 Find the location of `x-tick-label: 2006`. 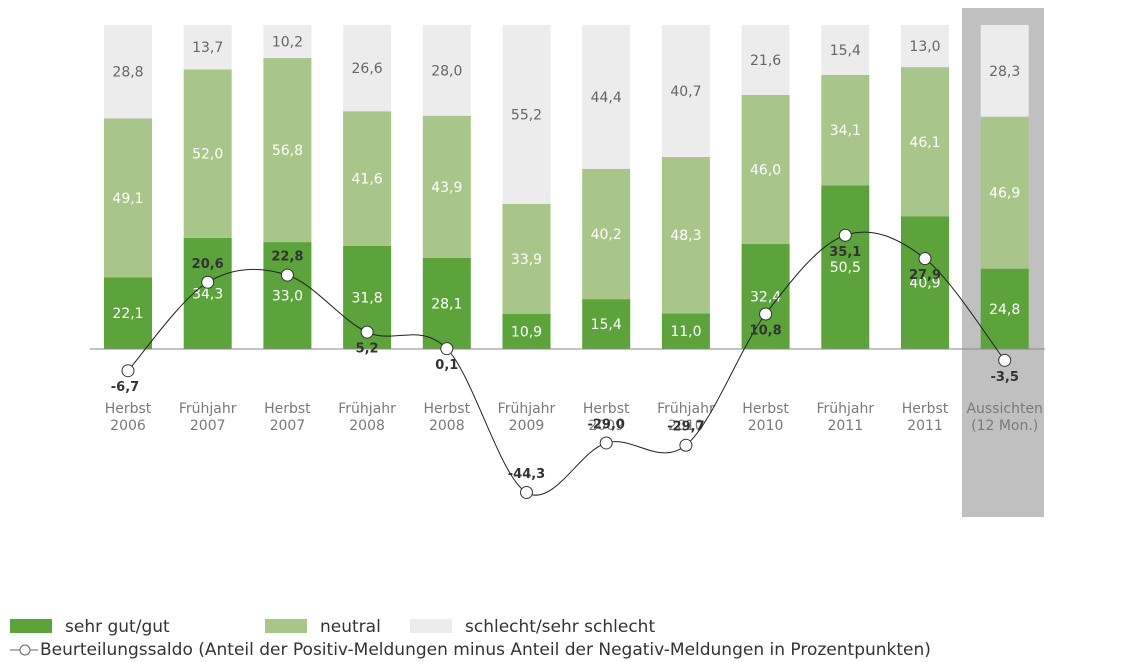

x-tick-label: 2006 is located at coordinates (128, 426).